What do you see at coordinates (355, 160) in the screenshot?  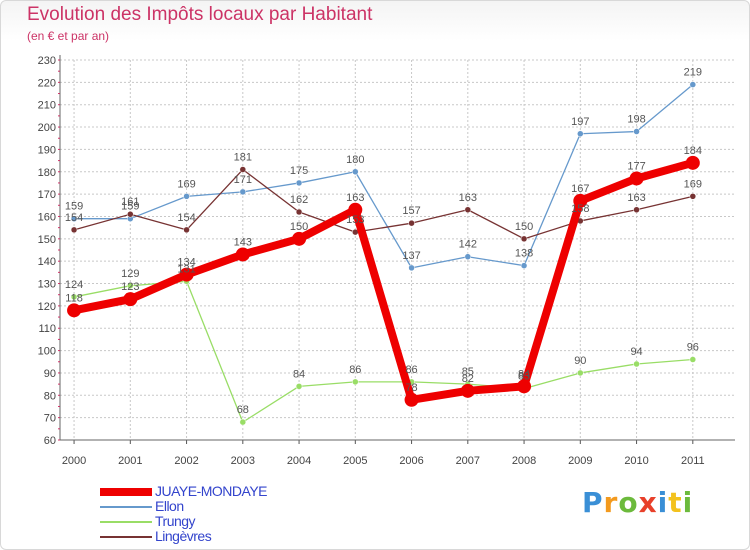 I see `data-label-ellon: 180` at bounding box center [355, 160].